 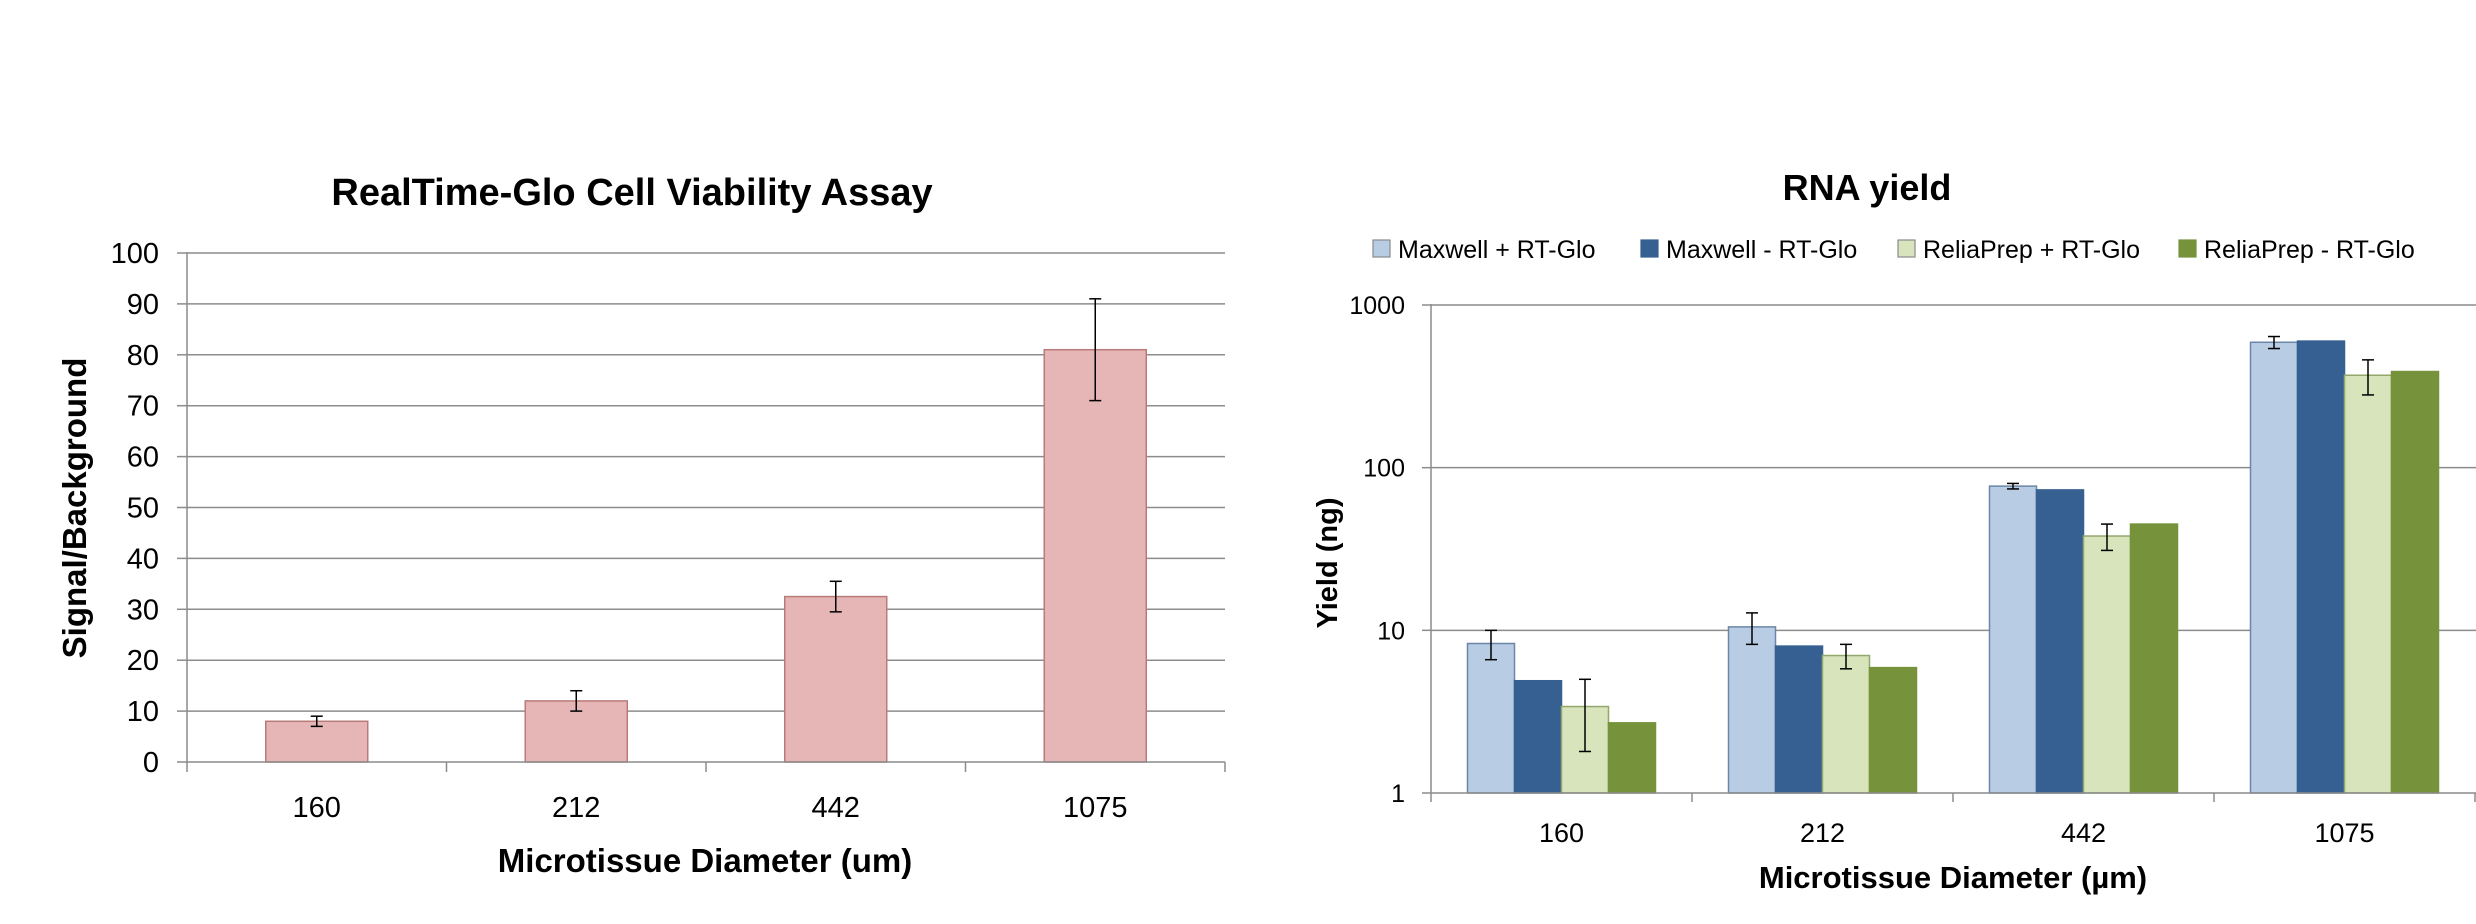 What do you see at coordinates (631, 193) in the screenshot?
I see `chart-title: RealTime-Glo Cell Viability Assay` at bounding box center [631, 193].